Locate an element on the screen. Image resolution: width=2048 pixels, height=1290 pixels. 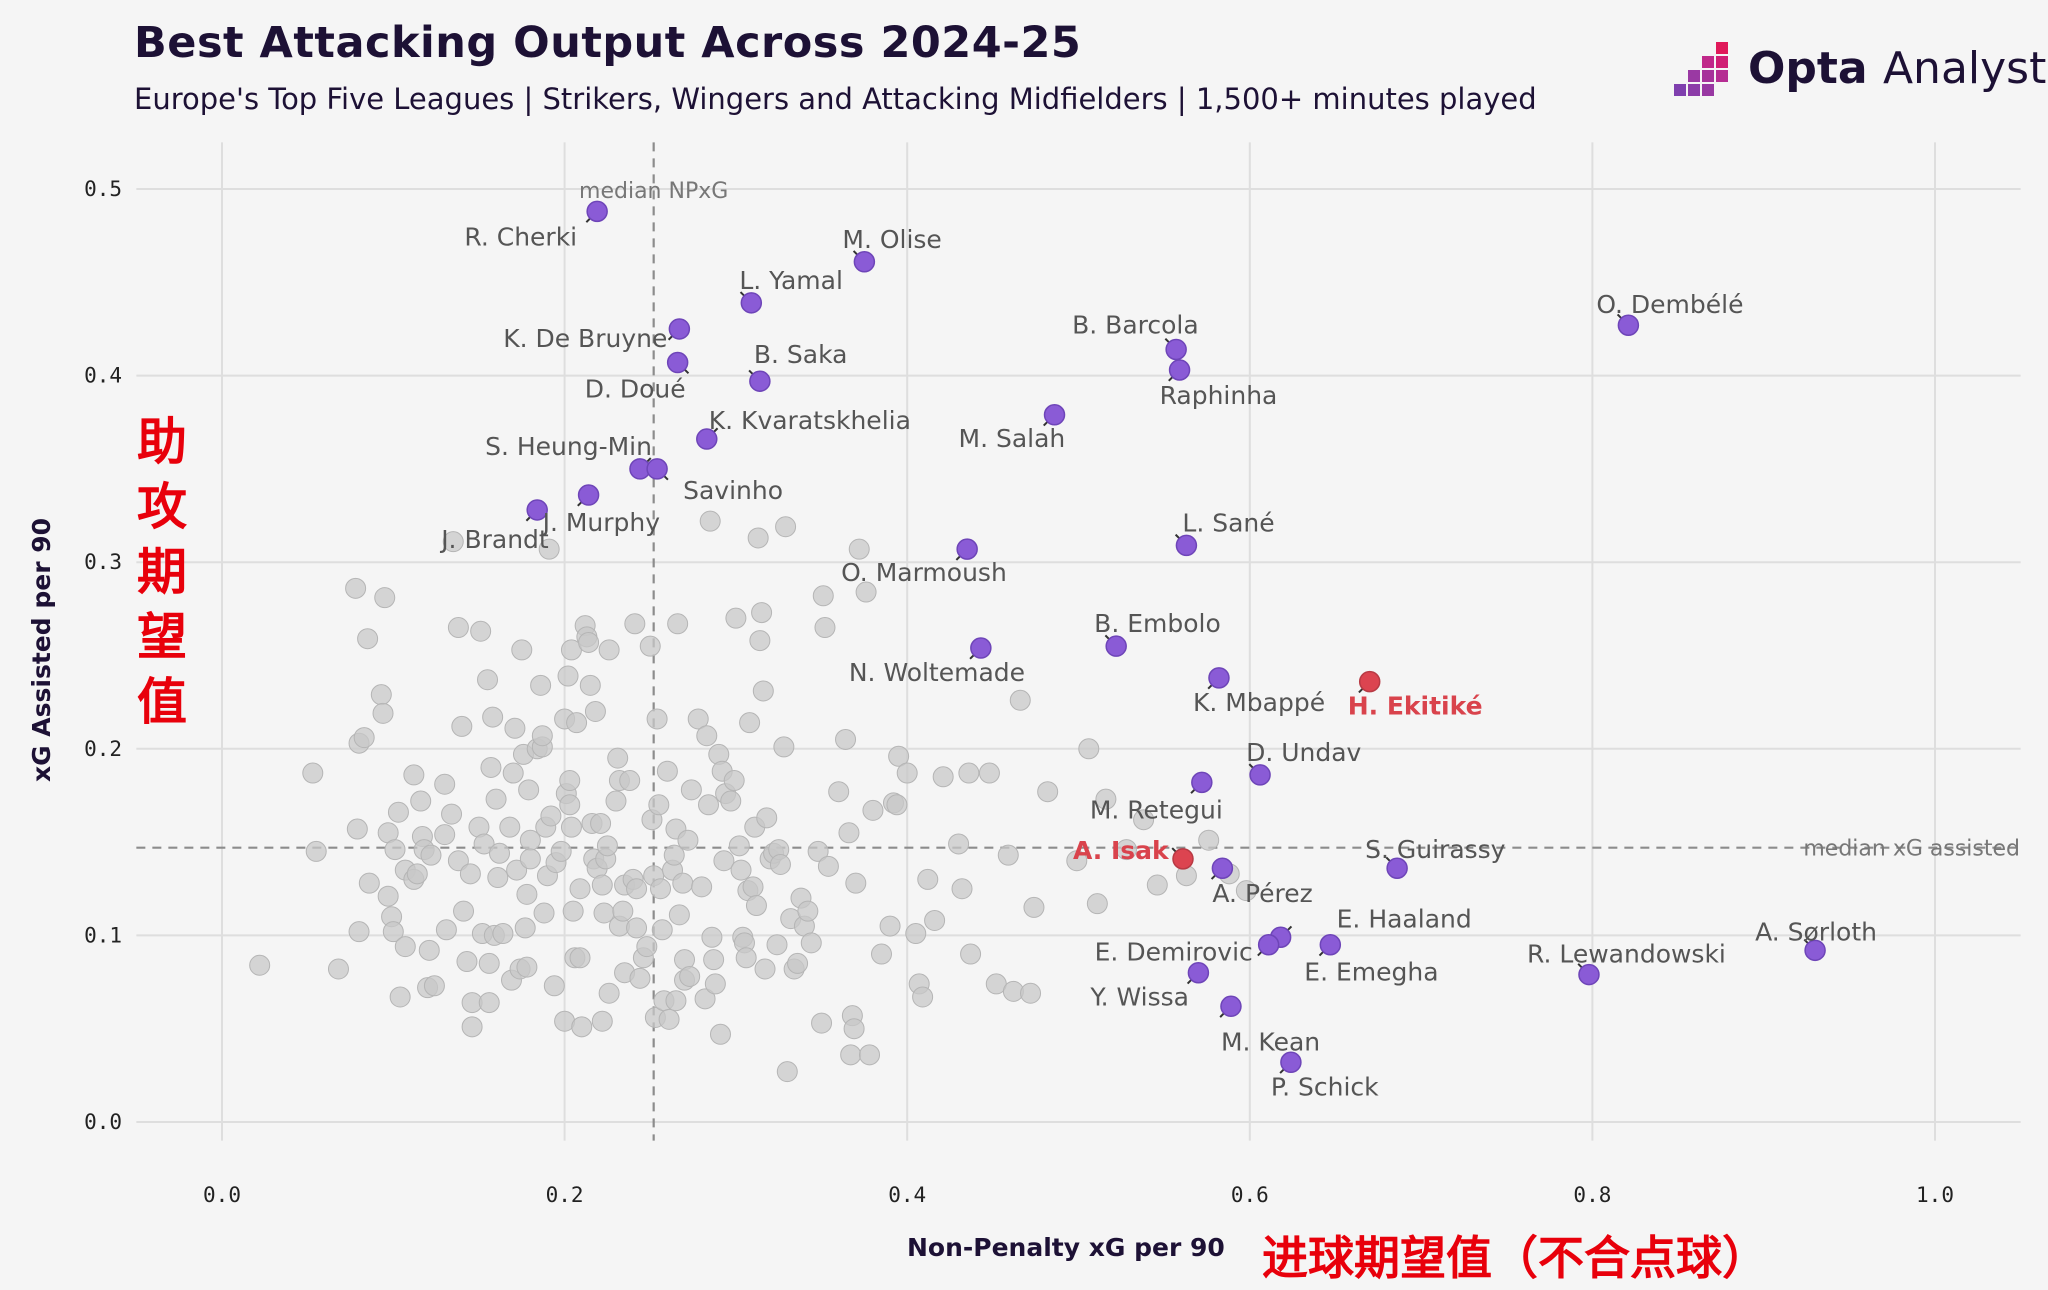
player-label: S. Heung-Min is located at coordinates (568, 446).